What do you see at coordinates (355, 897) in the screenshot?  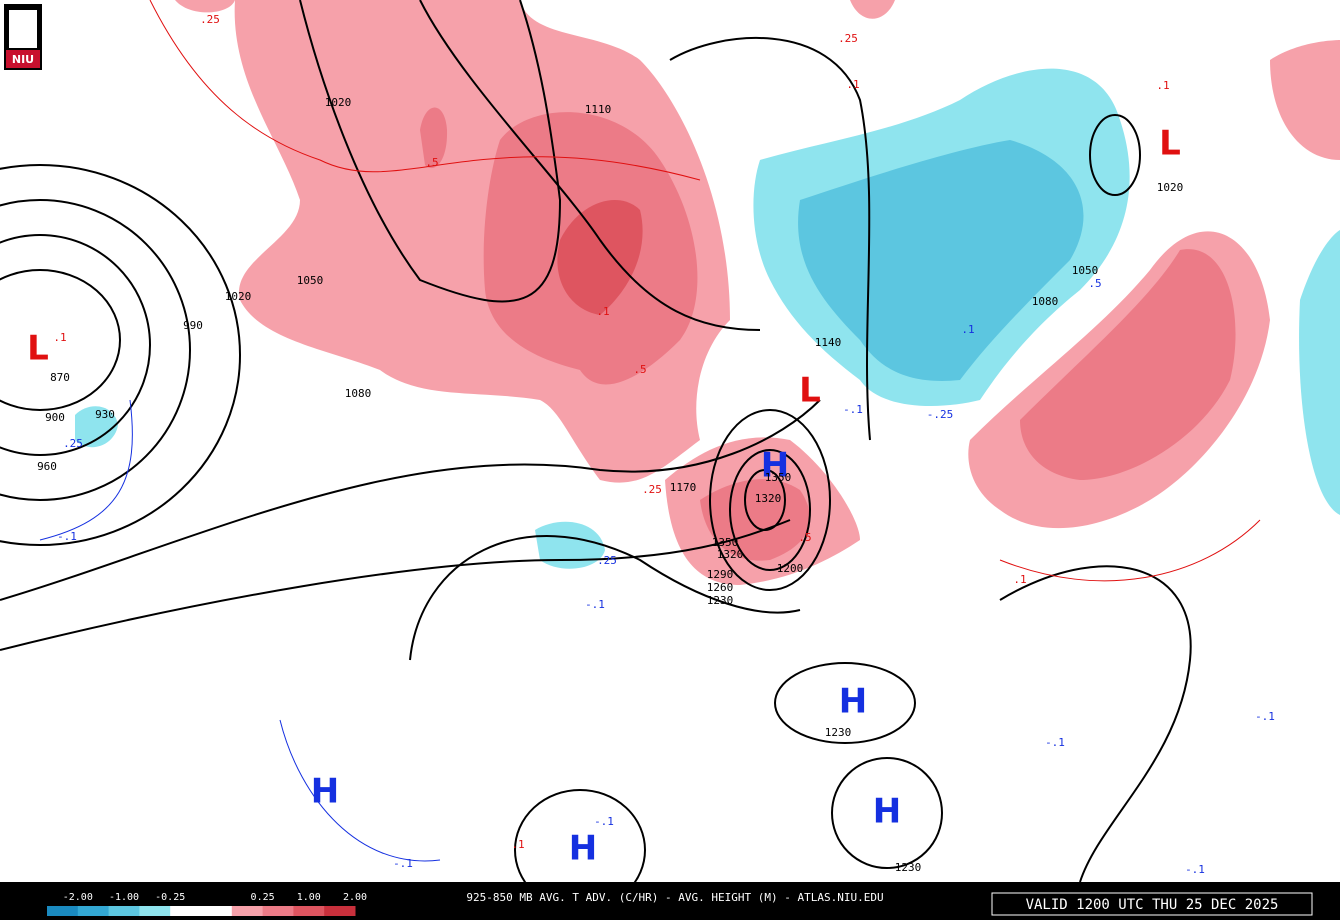 I see `legend-label: 2.00` at bounding box center [355, 897].